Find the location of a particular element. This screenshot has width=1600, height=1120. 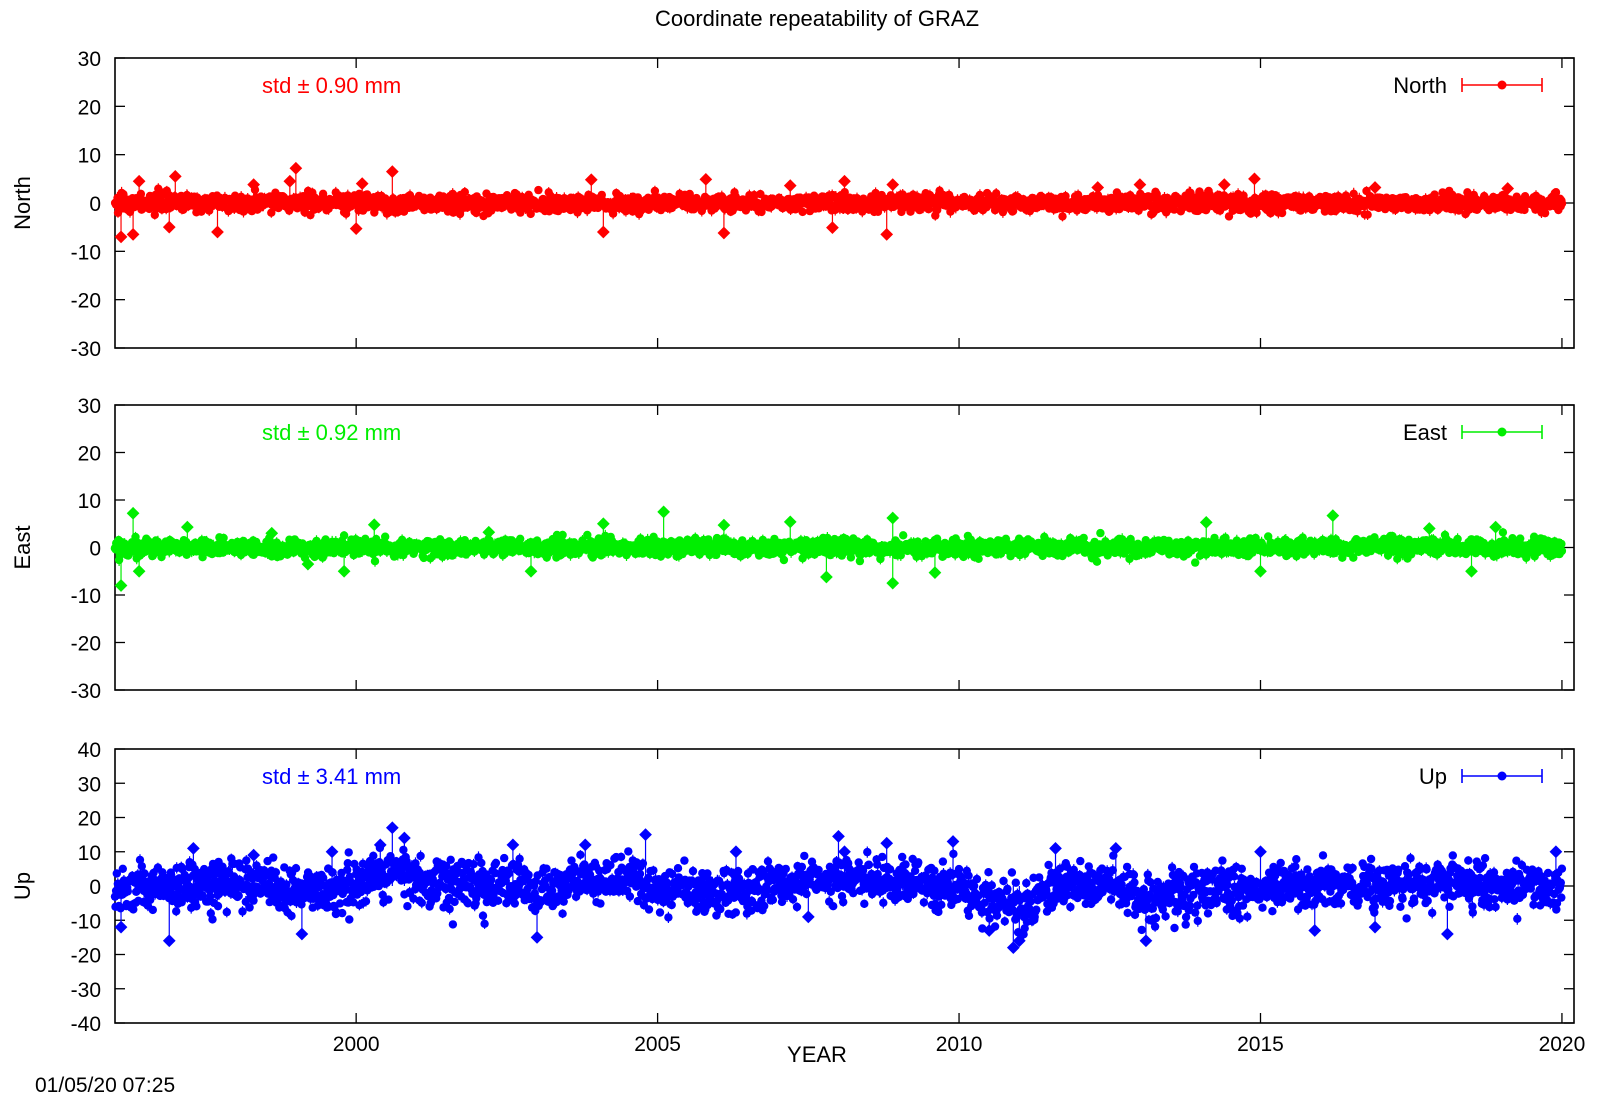

y-axis-label: East is located at coordinates (22, 547).